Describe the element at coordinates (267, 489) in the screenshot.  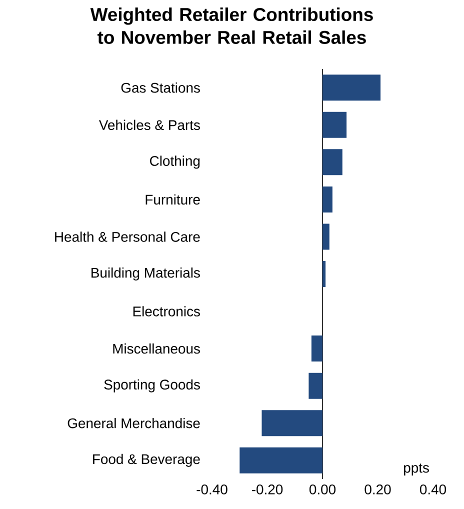
I see `x-tick-label: -0.20` at that location.